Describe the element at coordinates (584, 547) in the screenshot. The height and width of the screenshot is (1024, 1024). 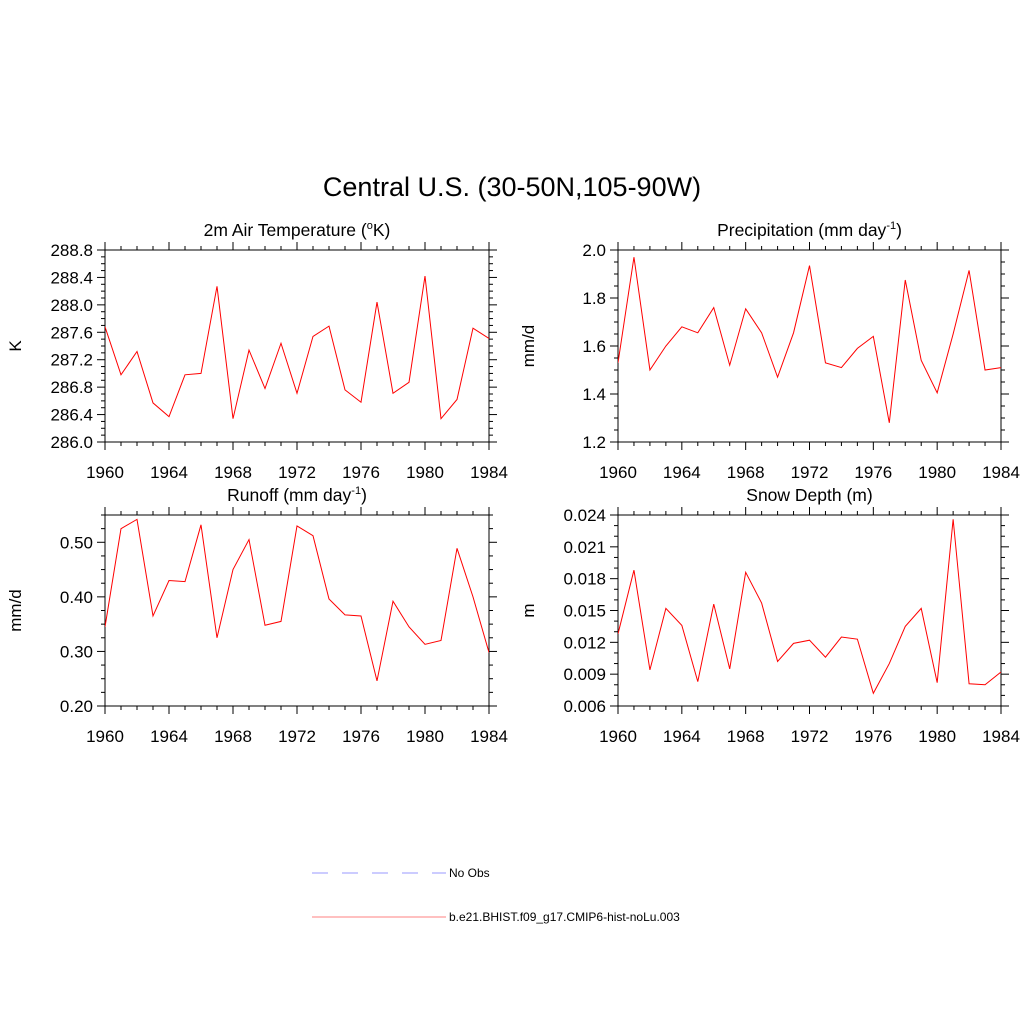
I see `y-tick-label: 0.021` at that location.